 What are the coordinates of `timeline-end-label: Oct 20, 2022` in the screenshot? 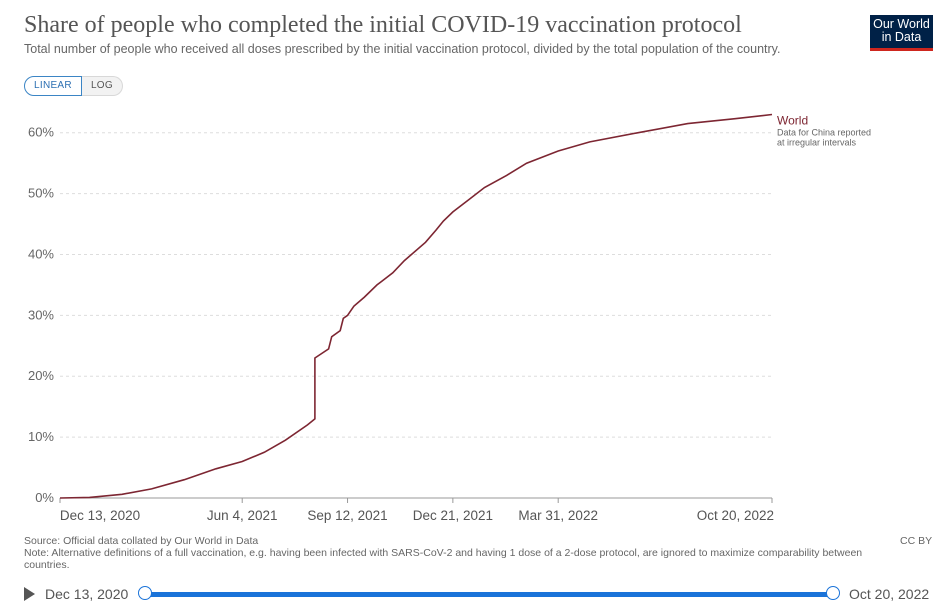 It's located at (889, 594).